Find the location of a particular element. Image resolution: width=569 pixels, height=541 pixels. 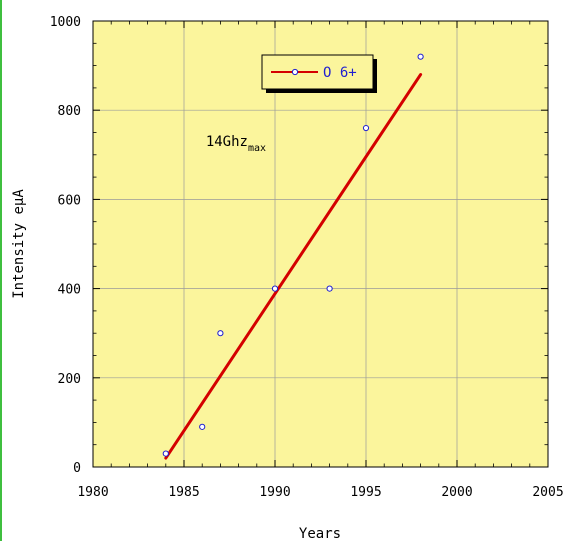

legend-label: O 6+ is located at coordinates (340, 73).